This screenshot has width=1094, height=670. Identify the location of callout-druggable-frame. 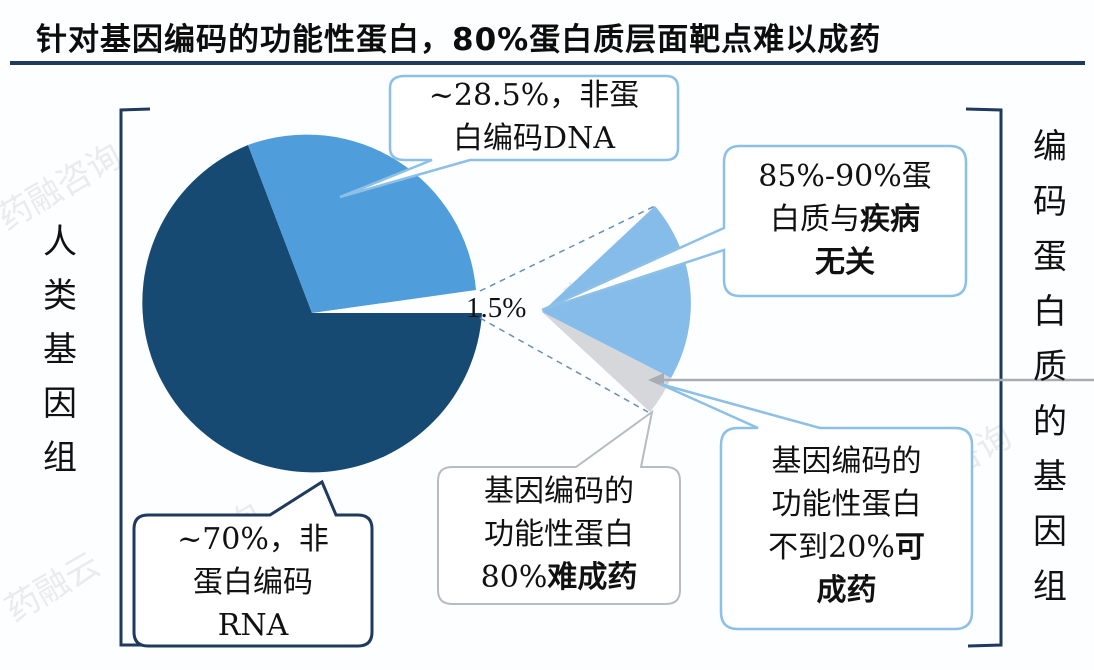
(816, 506).